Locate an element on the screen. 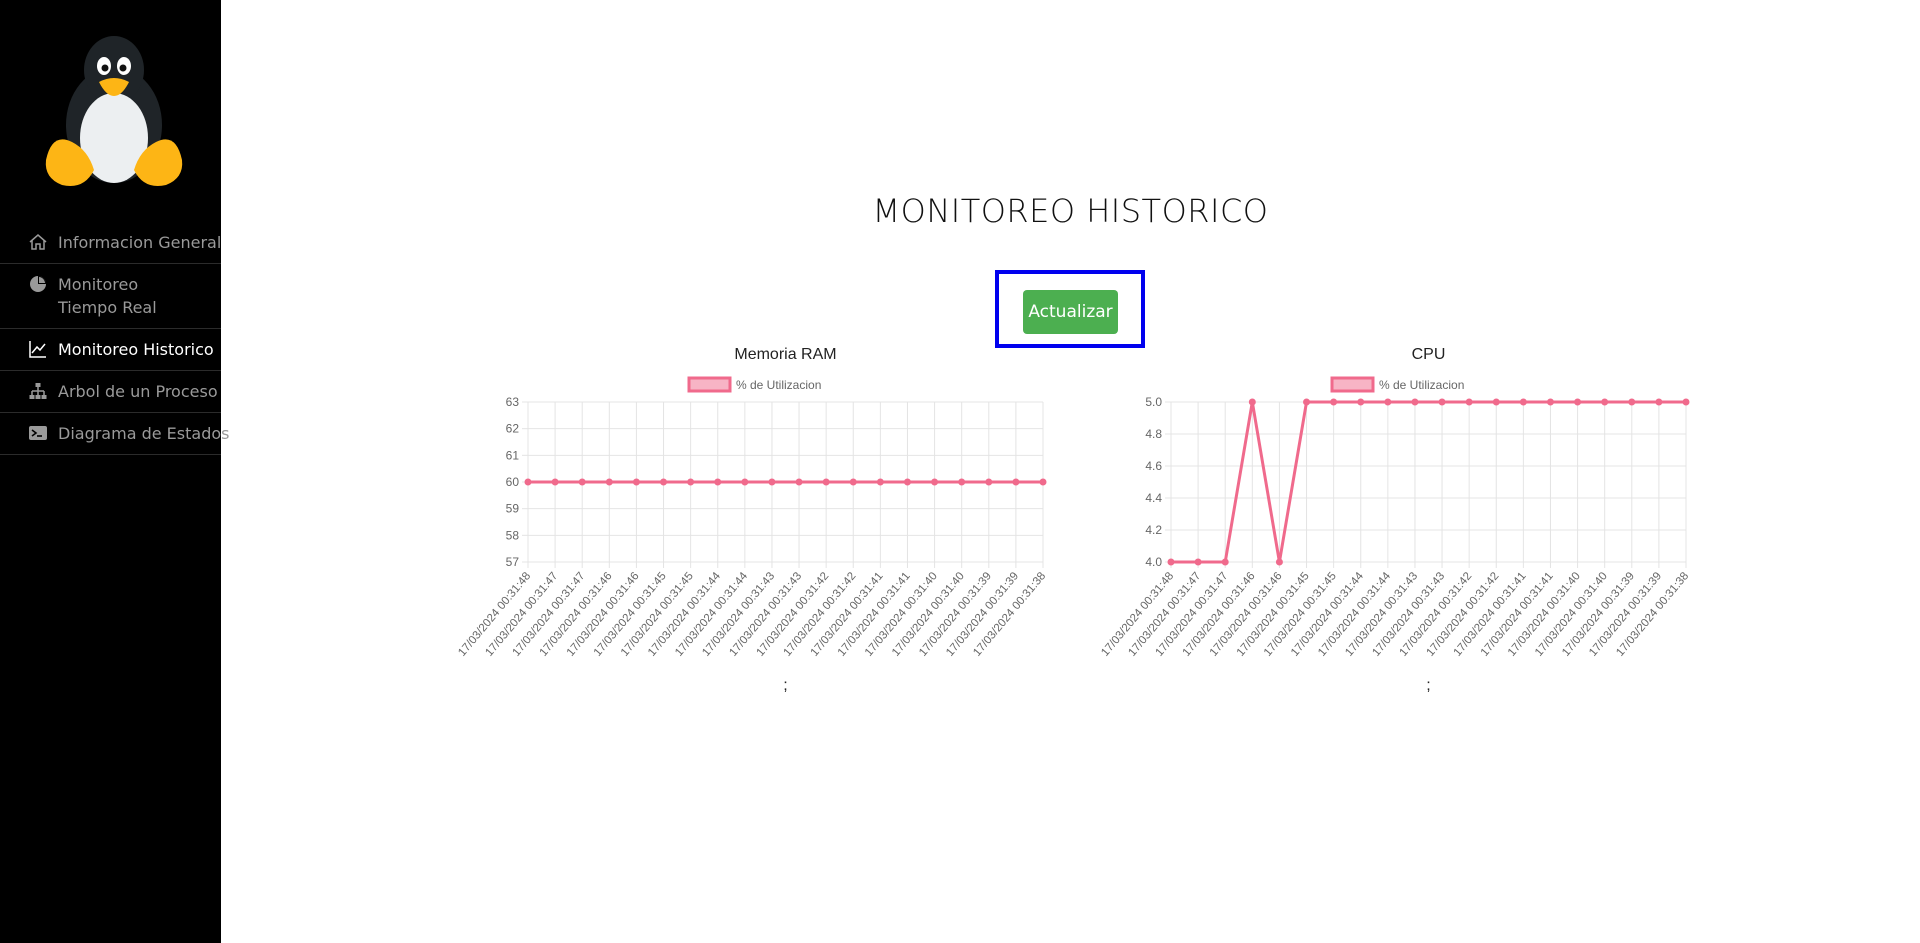 The width and height of the screenshot is (1920, 943). series-line is located at coordinates (1428, 482).